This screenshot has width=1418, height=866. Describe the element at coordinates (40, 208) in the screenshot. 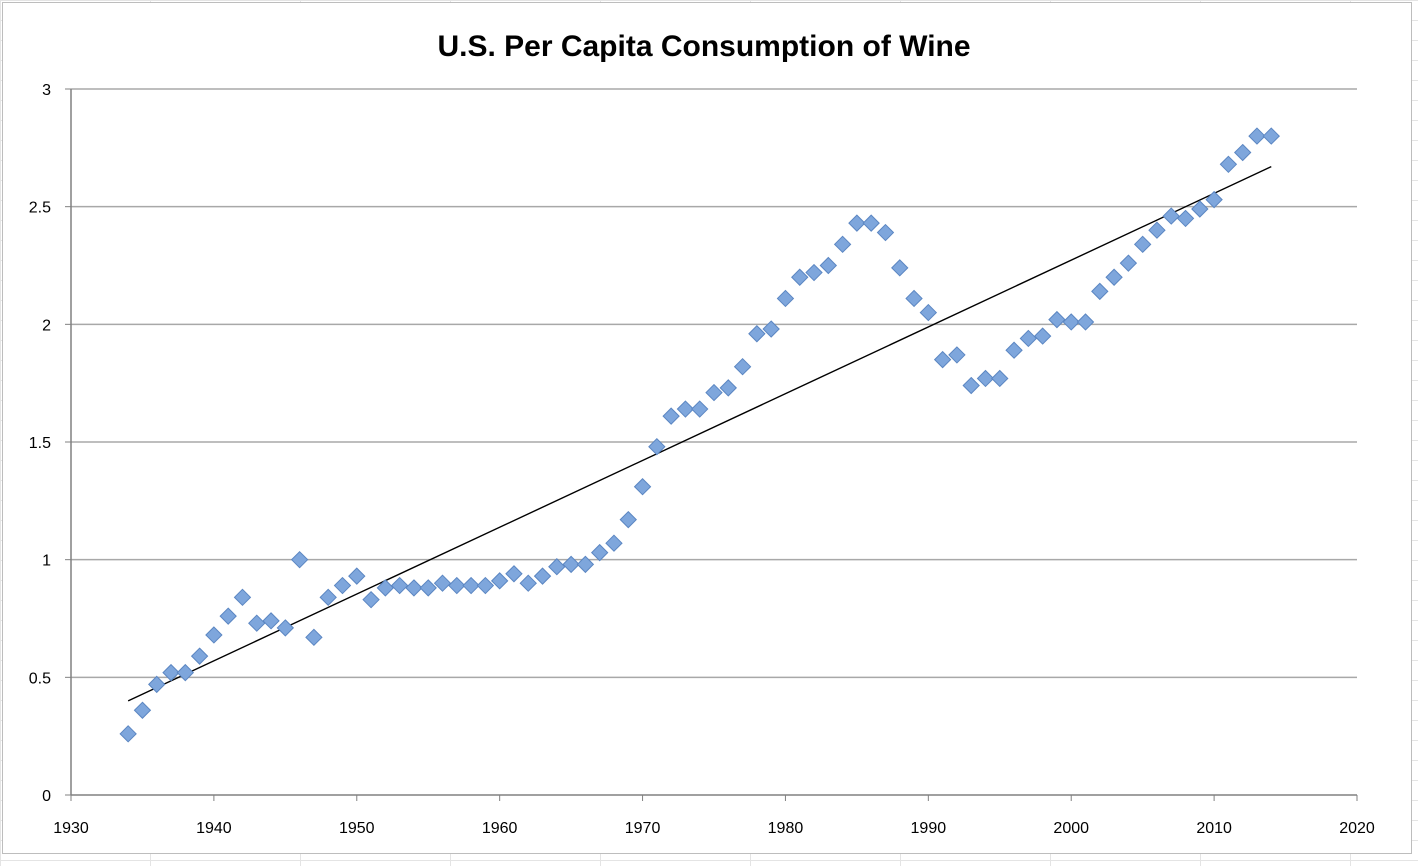

I see `y-tick-label: 2.5` at that location.